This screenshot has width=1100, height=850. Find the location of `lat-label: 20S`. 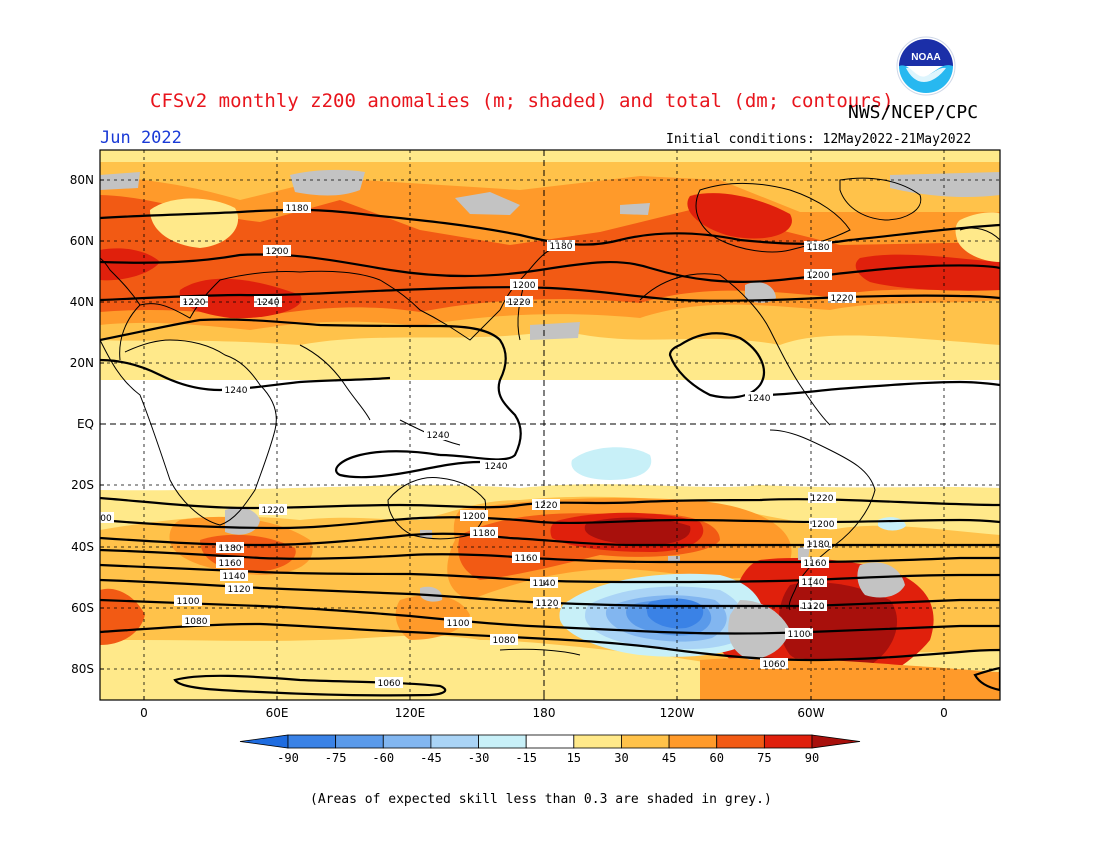

lat-label: 20S is located at coordinates (82, 485).